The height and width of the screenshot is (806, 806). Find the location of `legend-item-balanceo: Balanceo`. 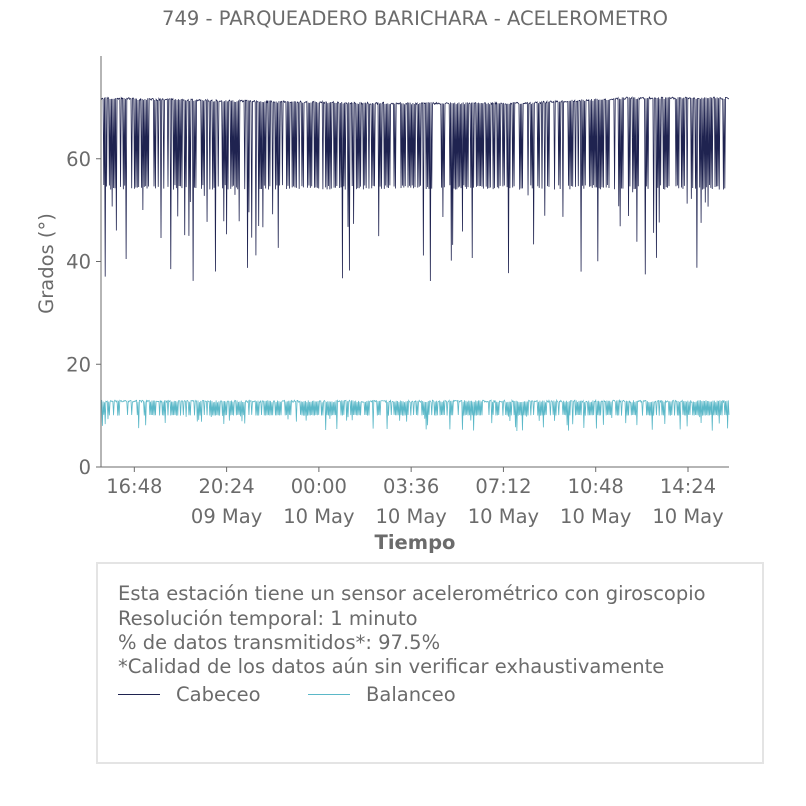

legend-item-balanceo: Balanceo is located at coordinates (382, 694).